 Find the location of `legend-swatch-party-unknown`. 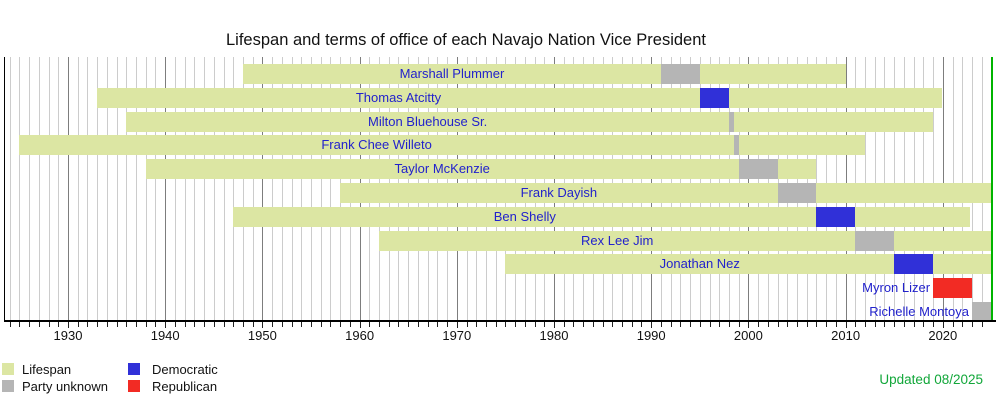

legend-swatch-party-unknown is located at coordinates (8, 386).